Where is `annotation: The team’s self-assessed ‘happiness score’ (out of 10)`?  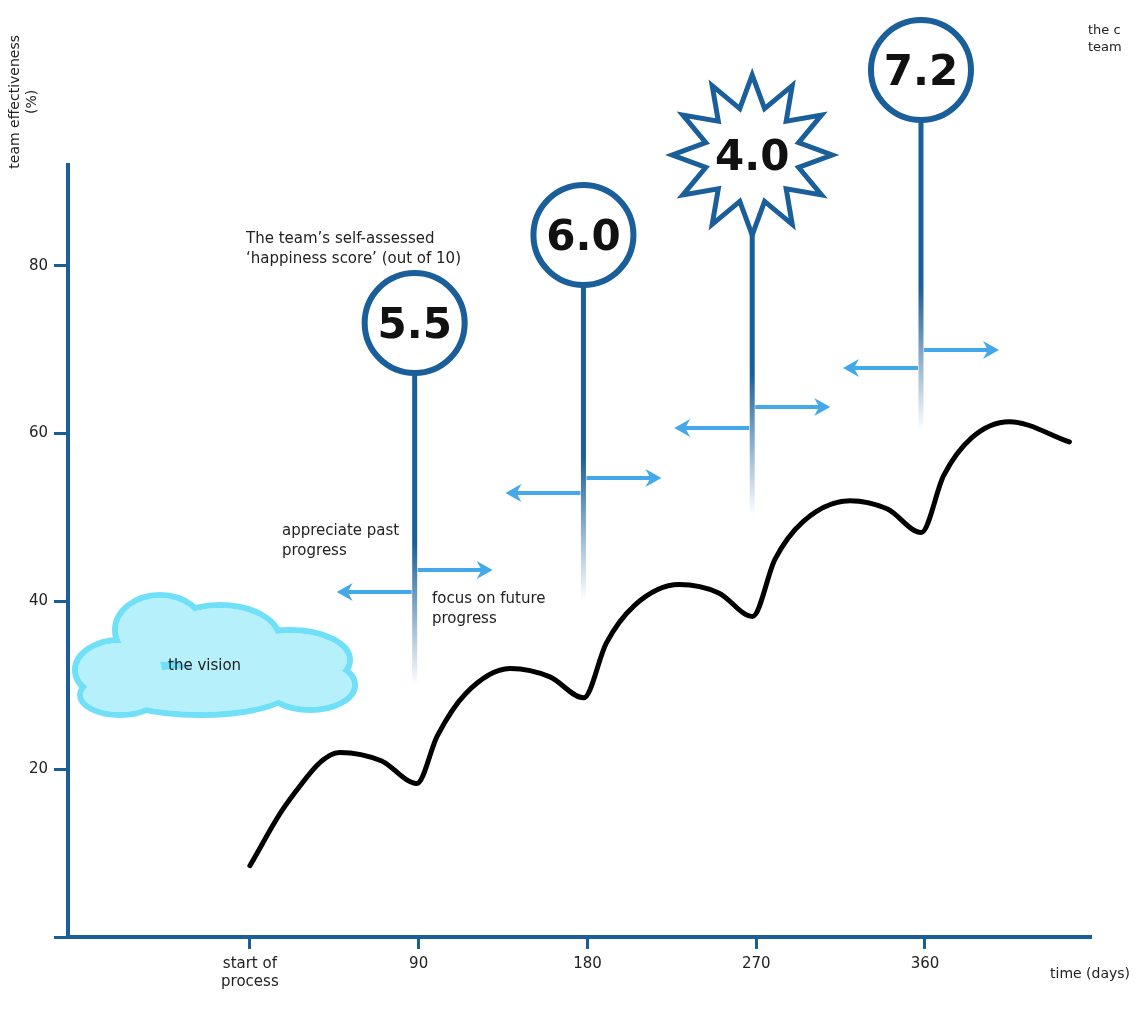
annotation: The team’s self-assessed ‘happiness score’ (out of 10) is located at coordinates (354, 248).